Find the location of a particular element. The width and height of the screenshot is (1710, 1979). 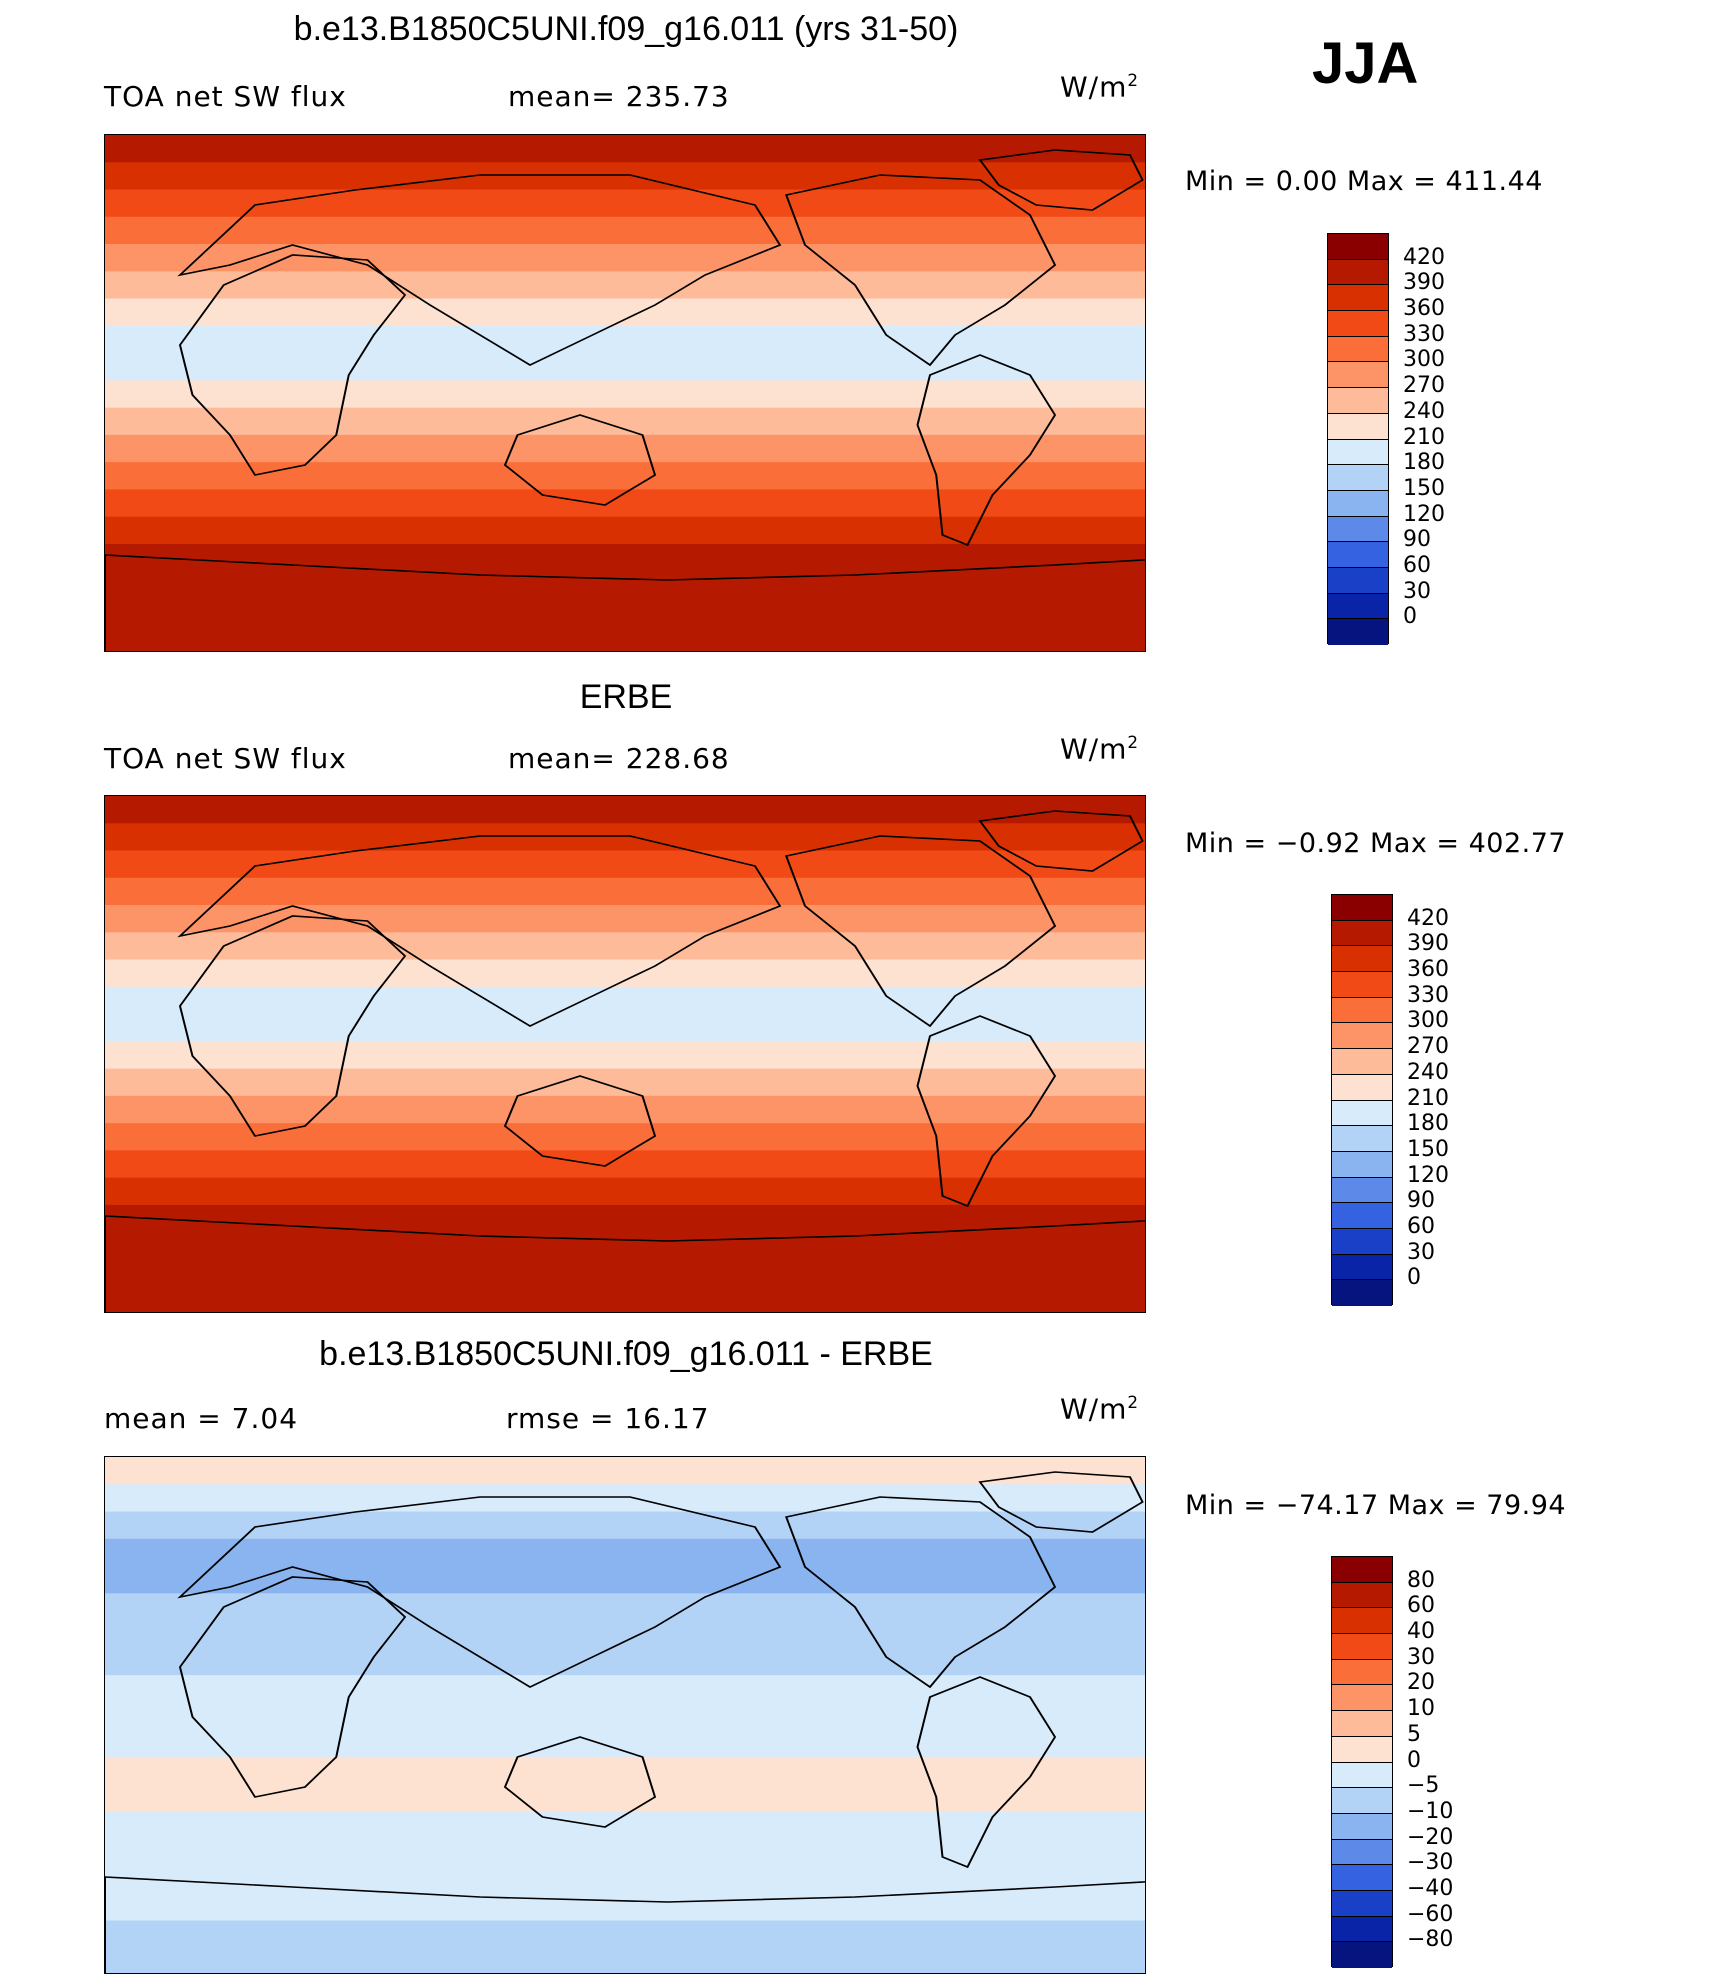

panel-2-min-max: Min = −0.92 Max = 402.77 is located at coordinates (1376, 843).